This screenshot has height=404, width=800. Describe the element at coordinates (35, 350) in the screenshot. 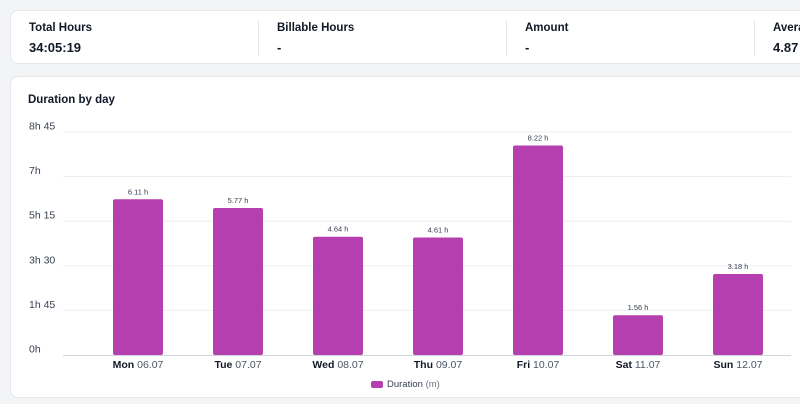

I see `y-tick-label: 0h` at that location.